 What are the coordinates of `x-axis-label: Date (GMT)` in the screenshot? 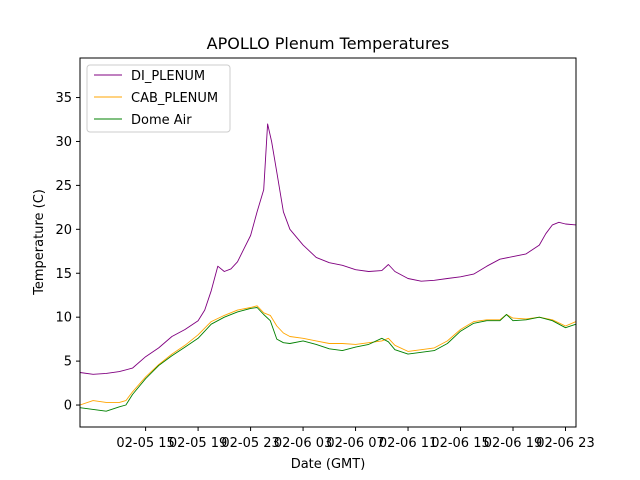 It's located at (328, 464).